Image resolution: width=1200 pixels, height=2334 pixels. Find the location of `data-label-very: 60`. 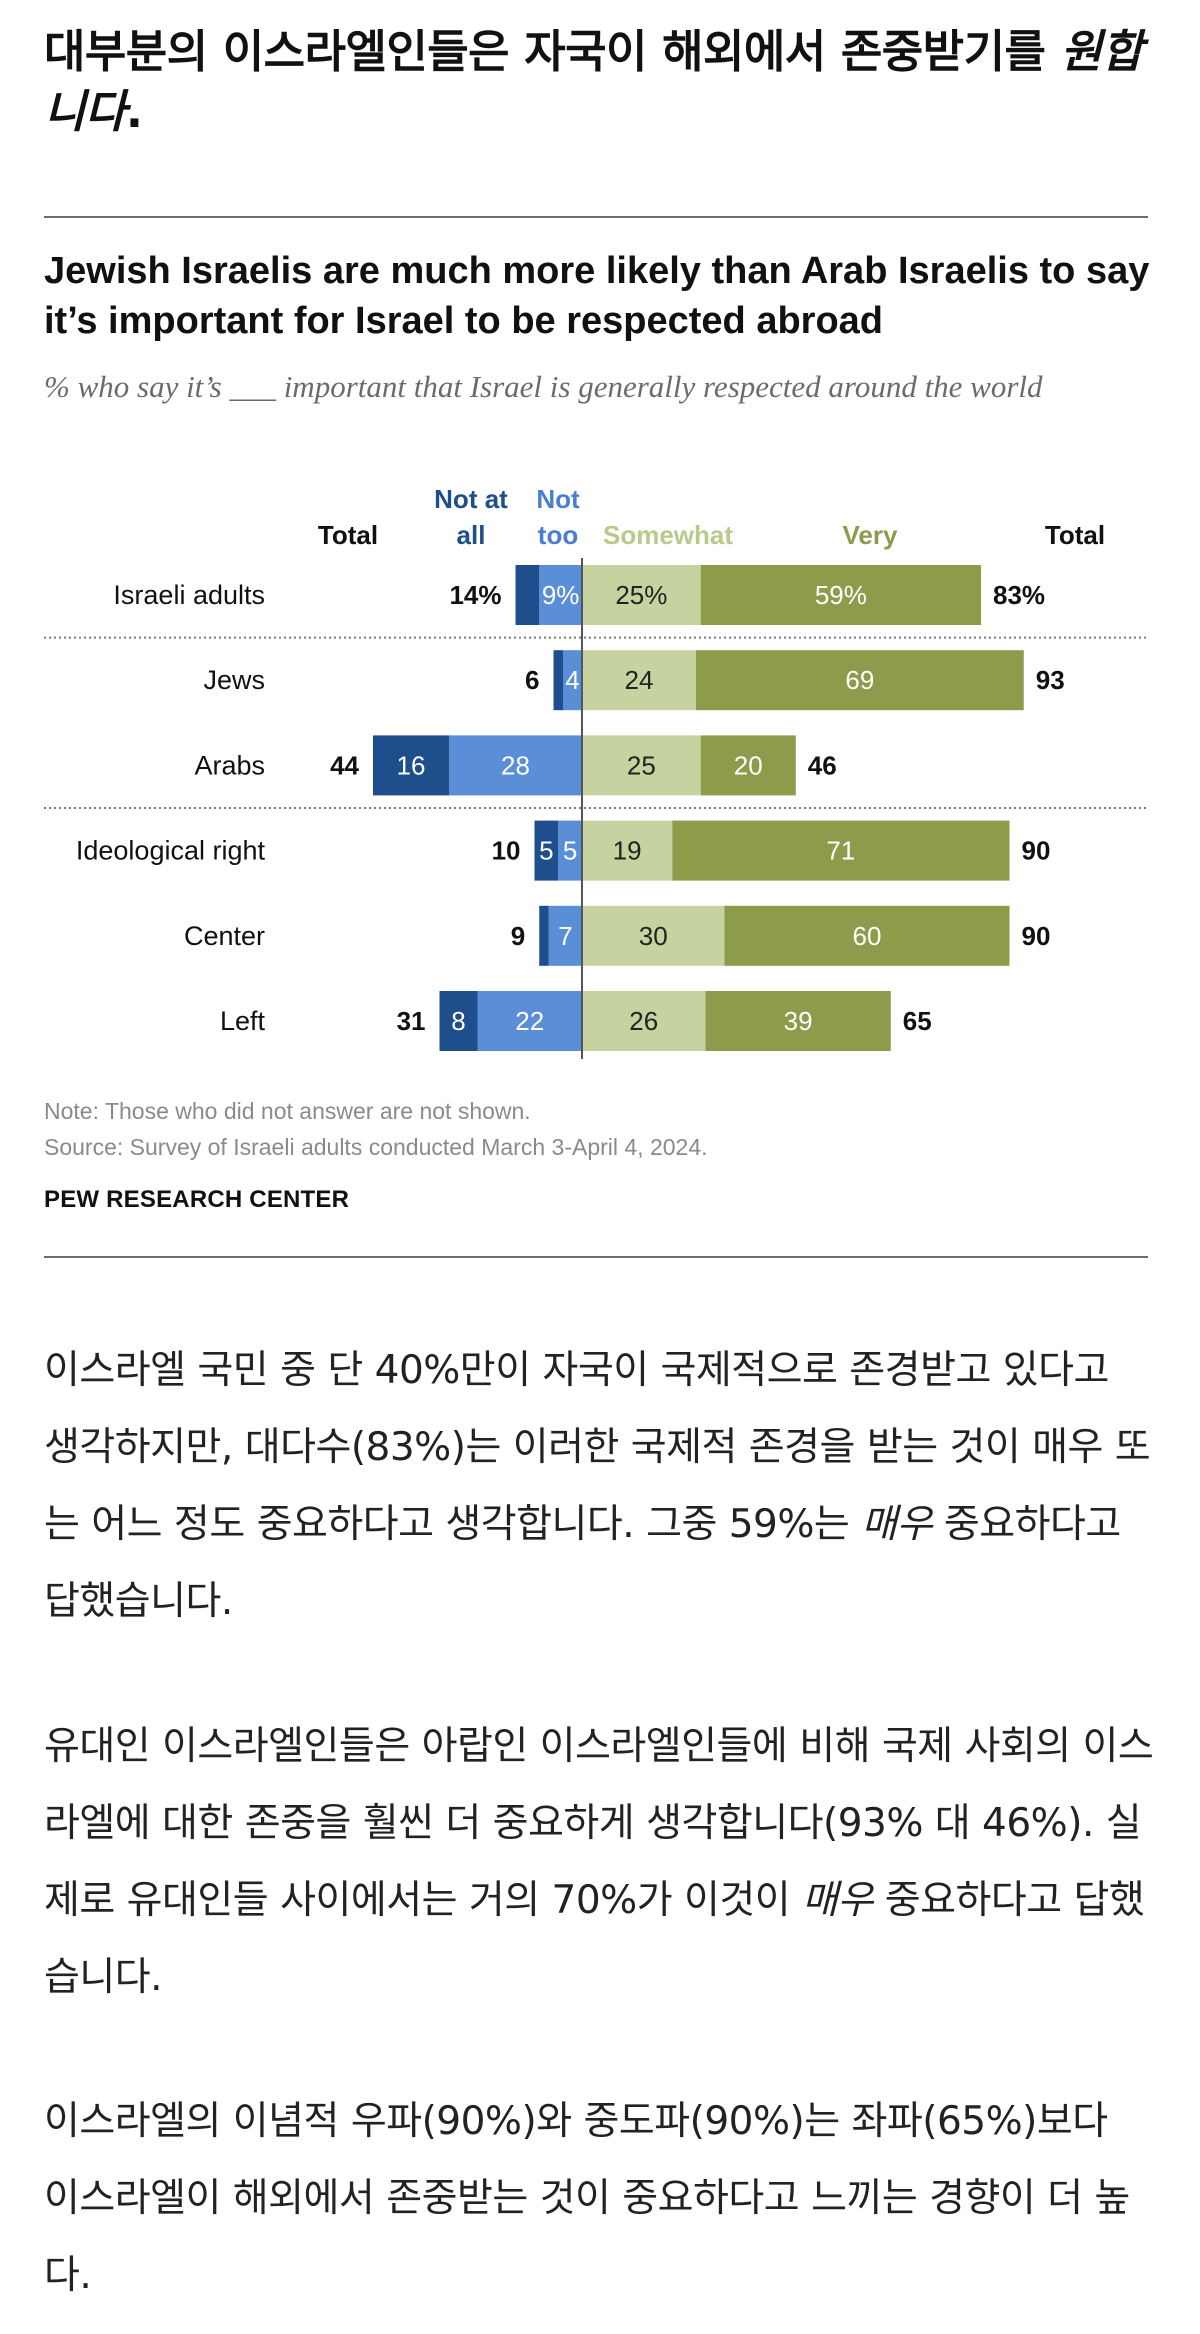

data-label-very: 60 is located at coordinates (867, 936).